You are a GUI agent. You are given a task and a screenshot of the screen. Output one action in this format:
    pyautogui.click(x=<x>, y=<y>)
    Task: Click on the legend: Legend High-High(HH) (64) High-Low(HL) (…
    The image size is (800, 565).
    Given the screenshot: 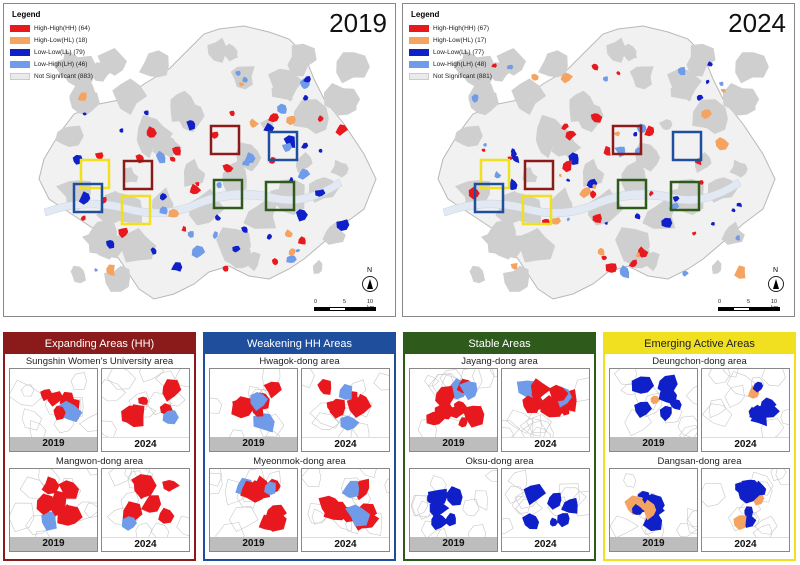 What is the action you would take?
    pyautogui.click(x=65, y=46)
    